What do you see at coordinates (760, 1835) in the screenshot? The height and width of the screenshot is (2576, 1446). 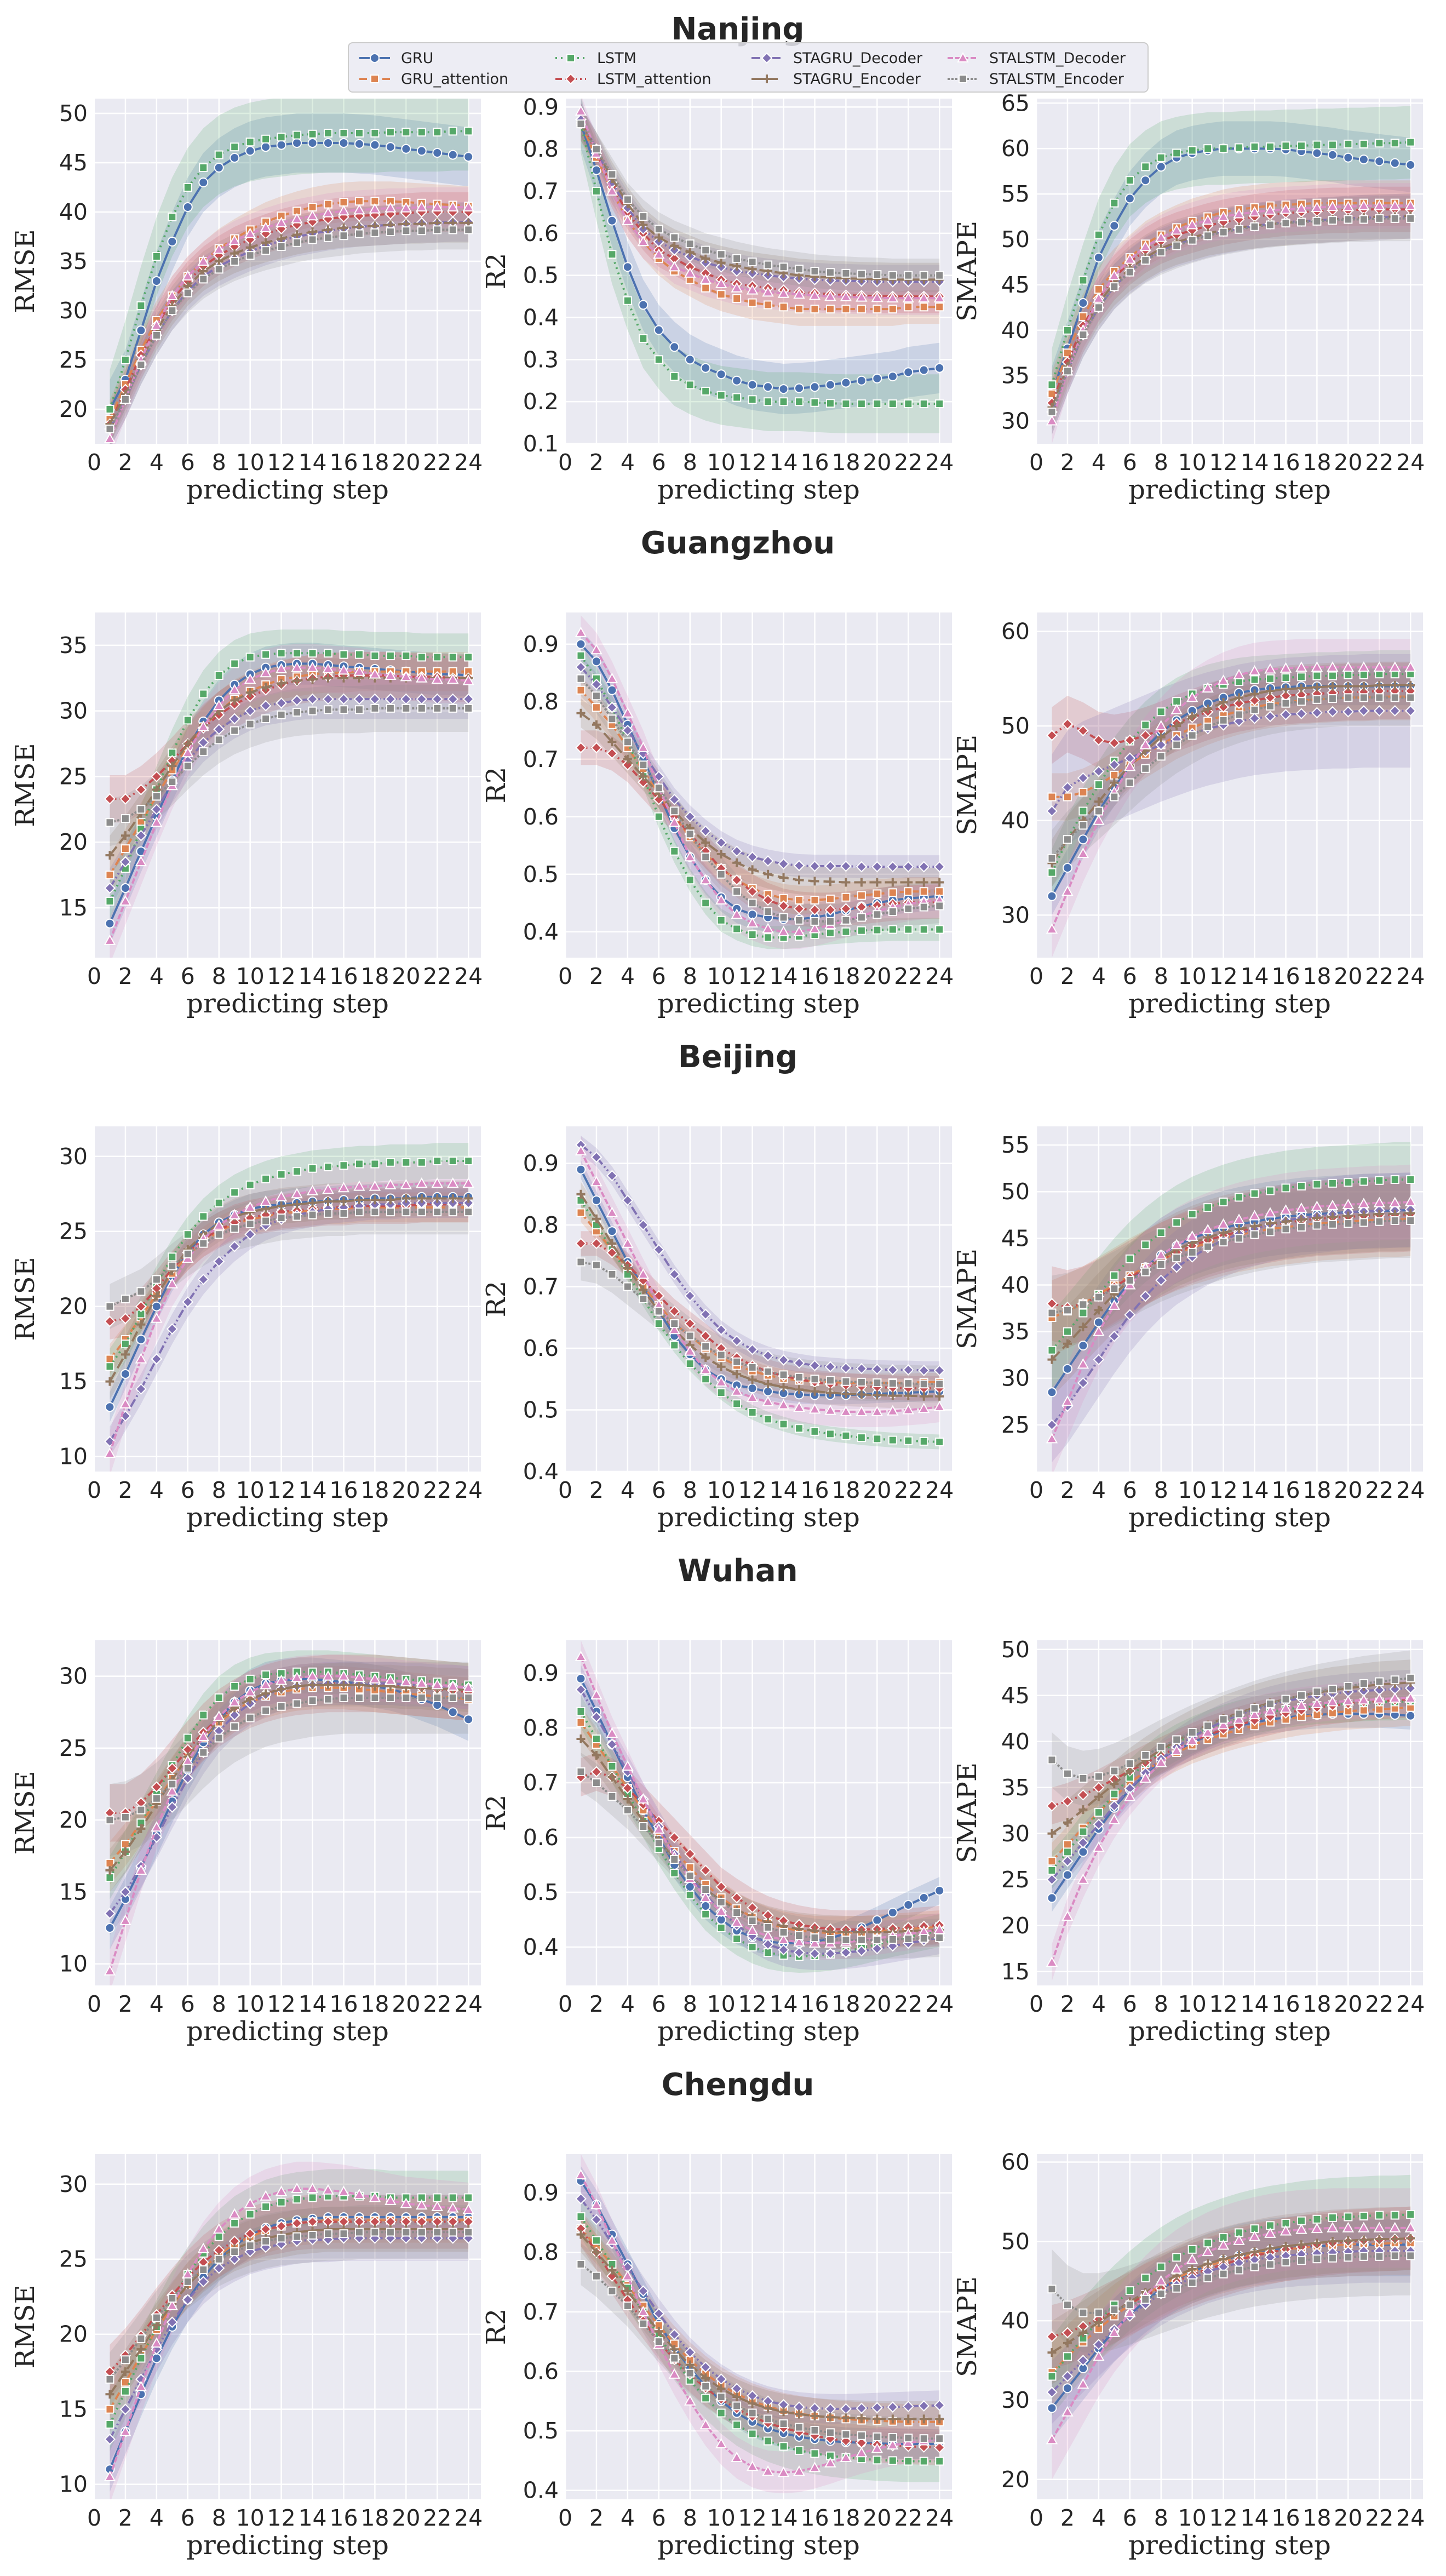 I see `line-stagru-encoder` at bounding box center [760, 1835].